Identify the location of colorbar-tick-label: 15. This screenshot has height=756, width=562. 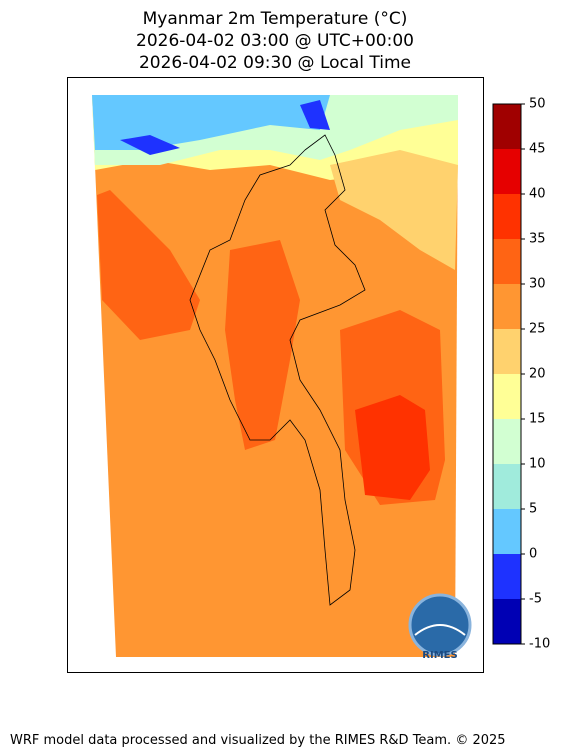
(537, 419).